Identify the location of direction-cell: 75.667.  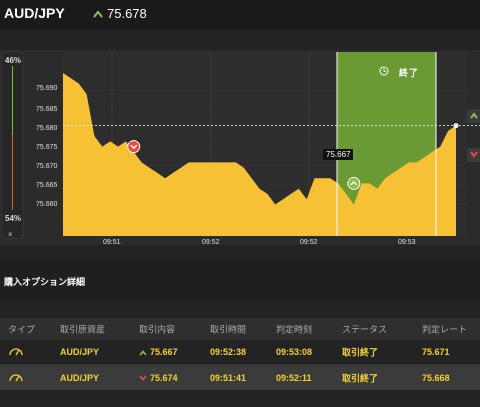
(158, 352).